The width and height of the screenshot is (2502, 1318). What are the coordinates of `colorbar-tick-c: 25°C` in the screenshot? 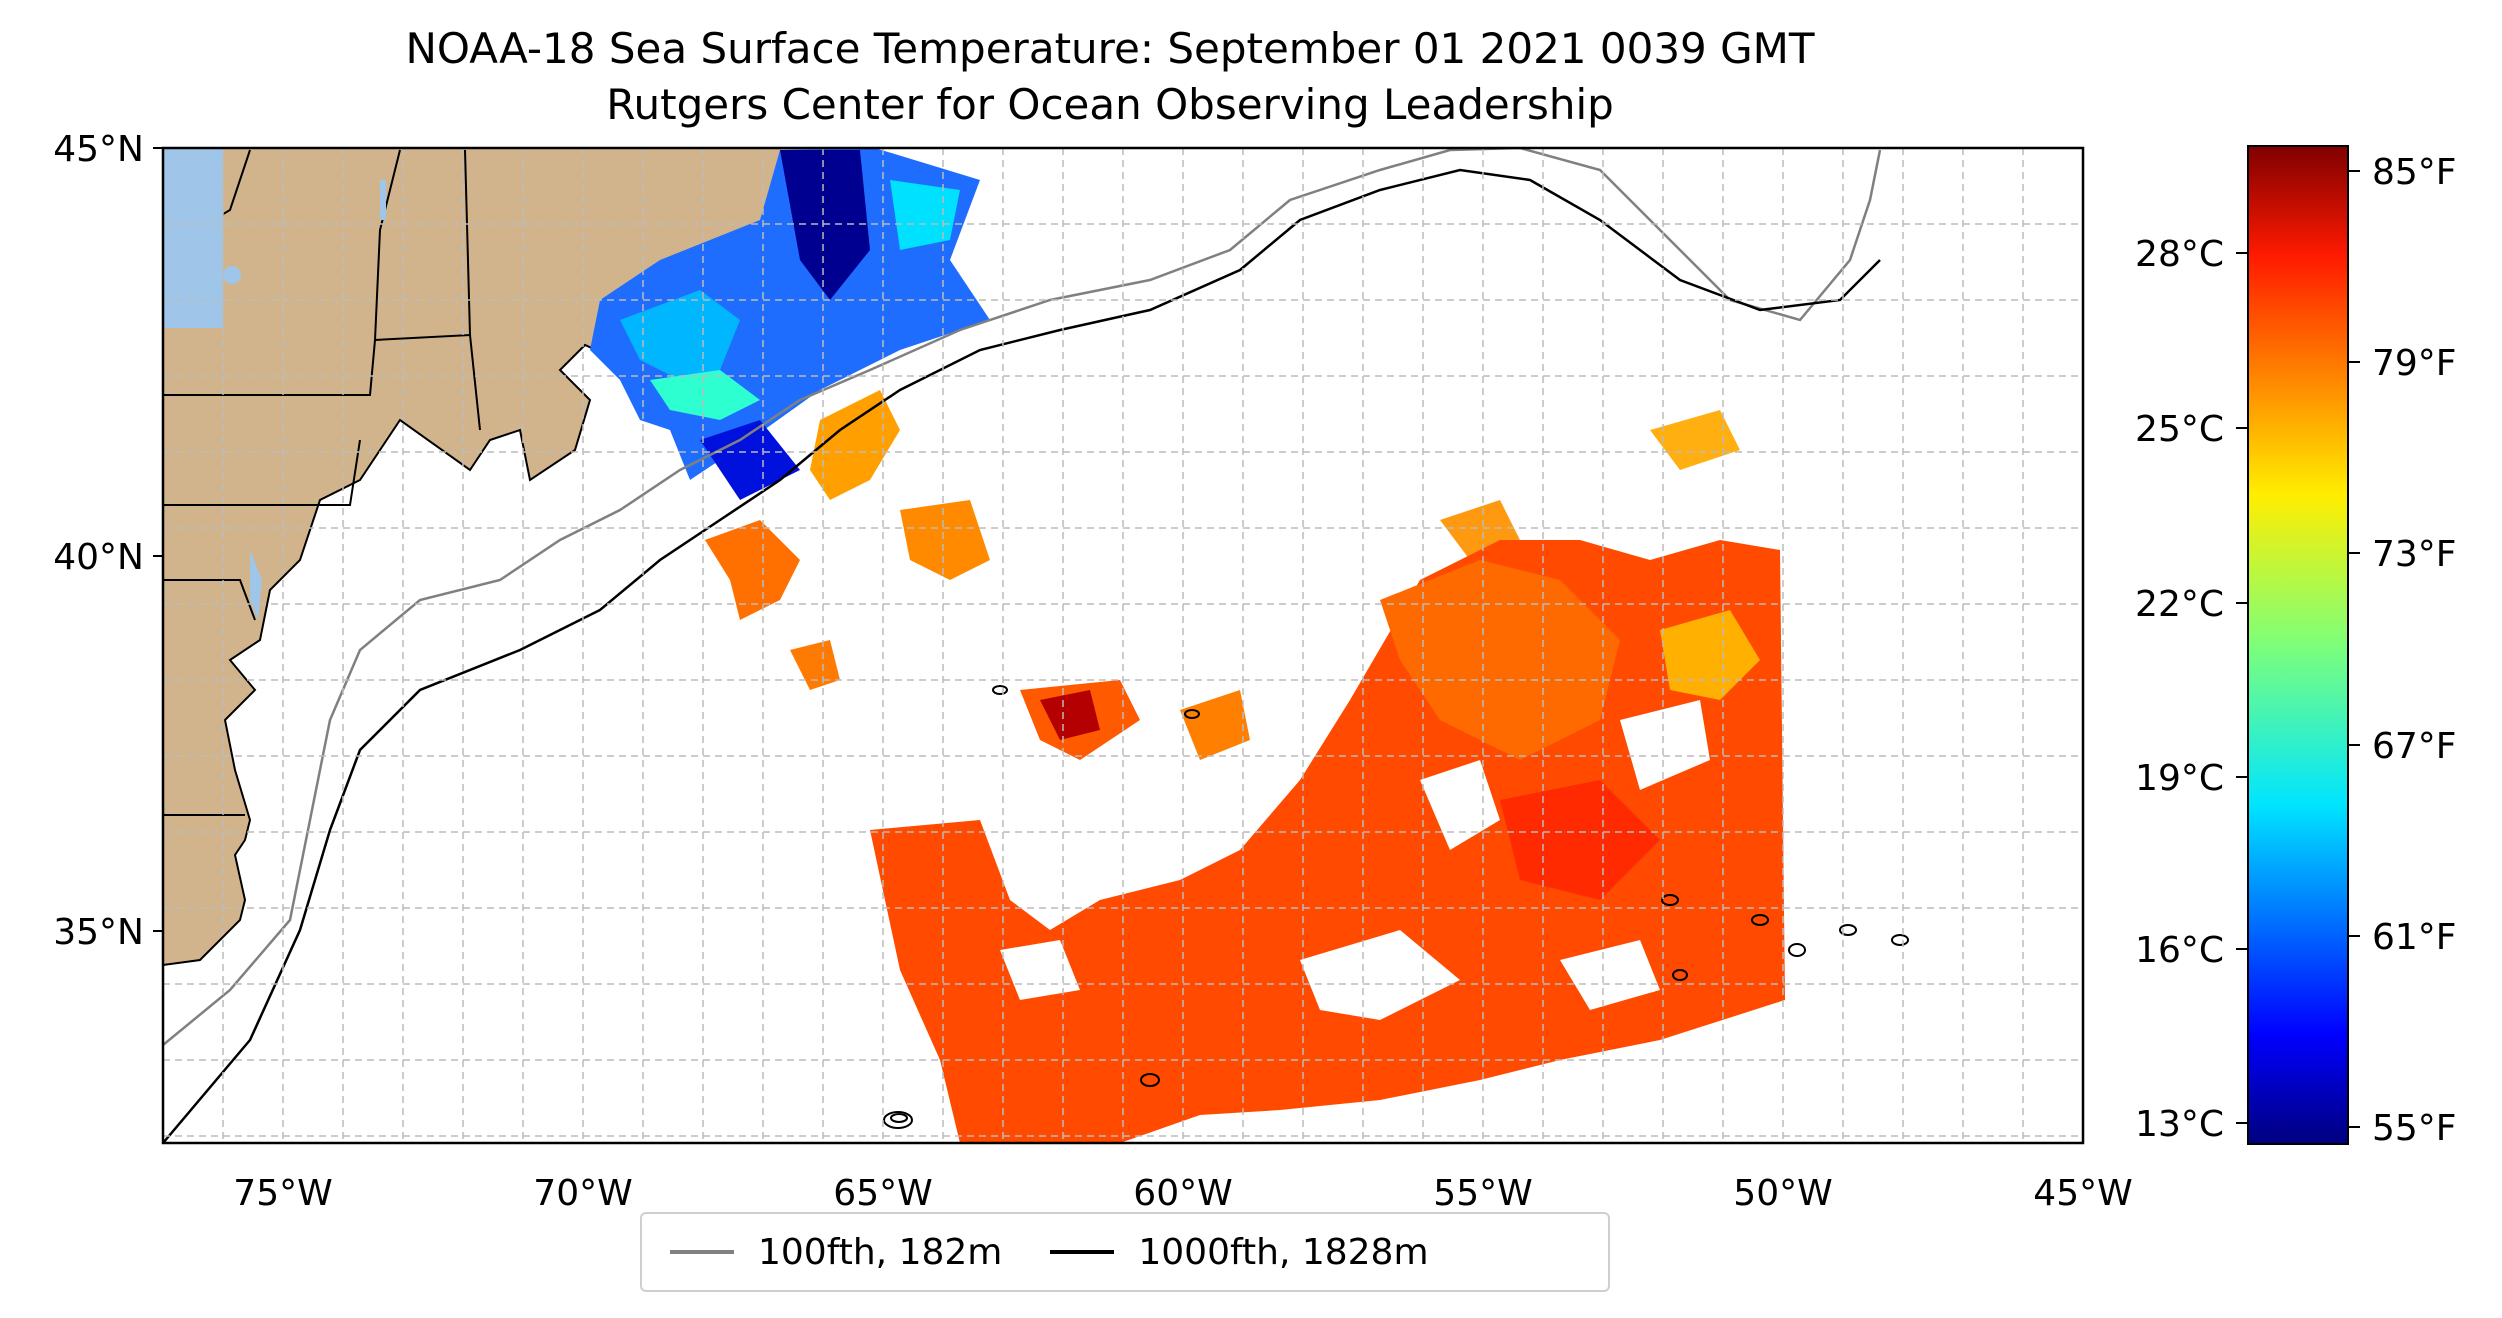 It's located at (2179, 429).